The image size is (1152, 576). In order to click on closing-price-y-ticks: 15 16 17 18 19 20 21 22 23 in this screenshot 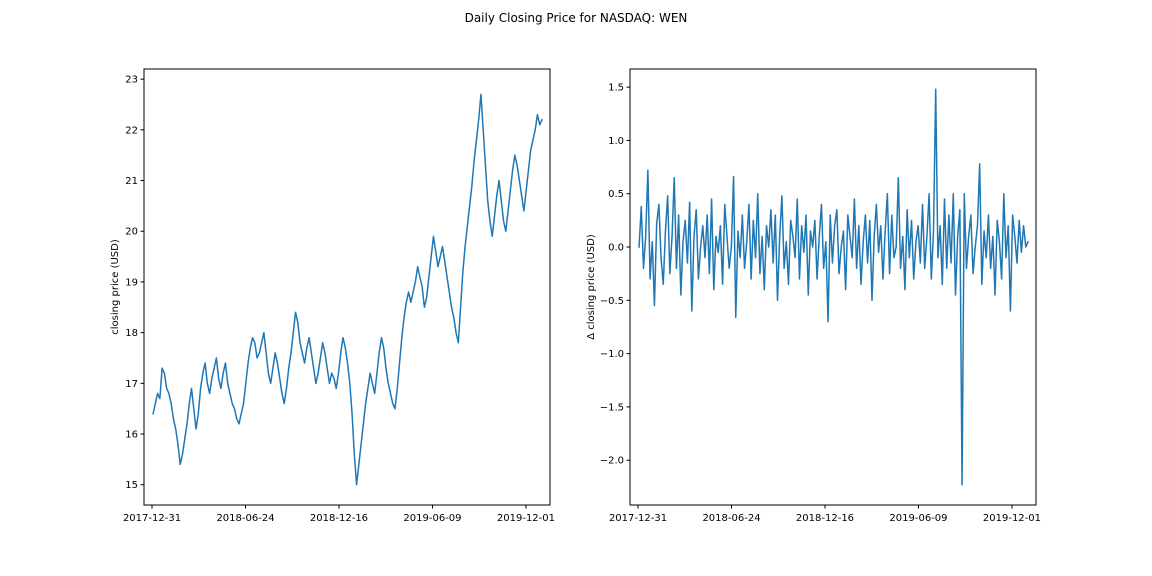, I will do `click(134, 283)`.